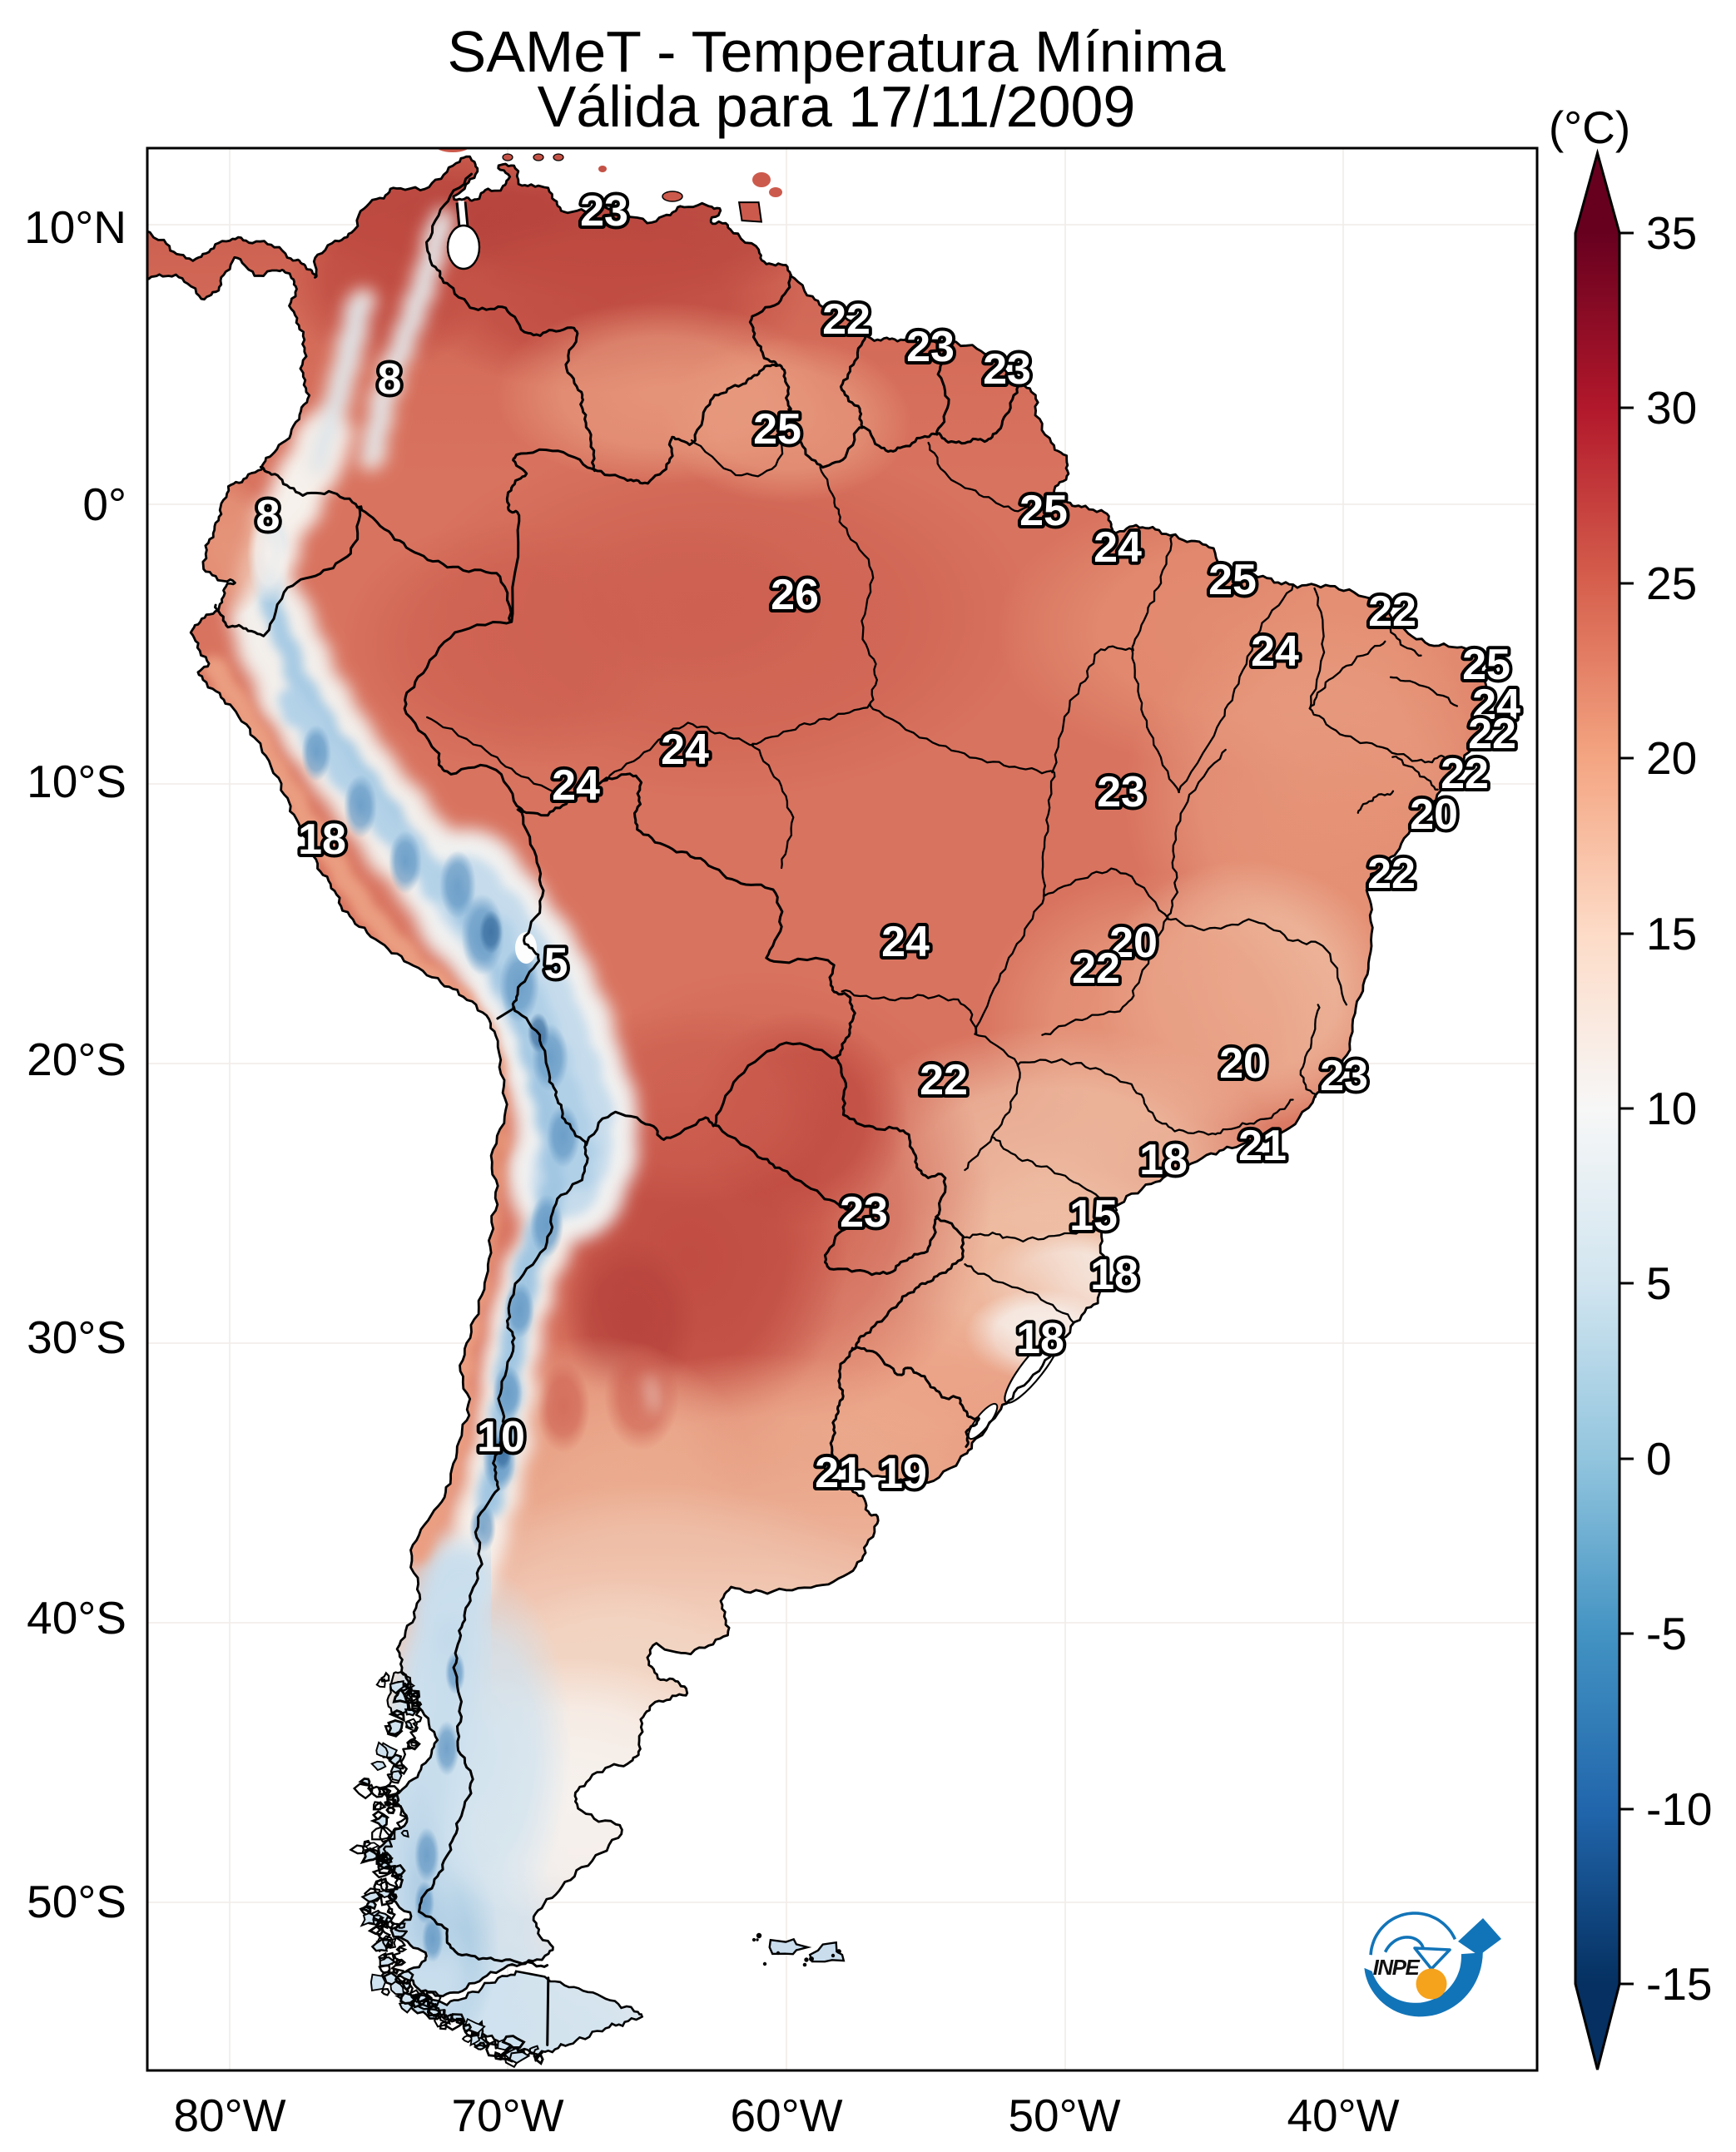 This screenshot has width=1736, height=2152. Describe the element at coordinates (1659, 1459) in the screenshot. I see `svg-text: 0` at that location.